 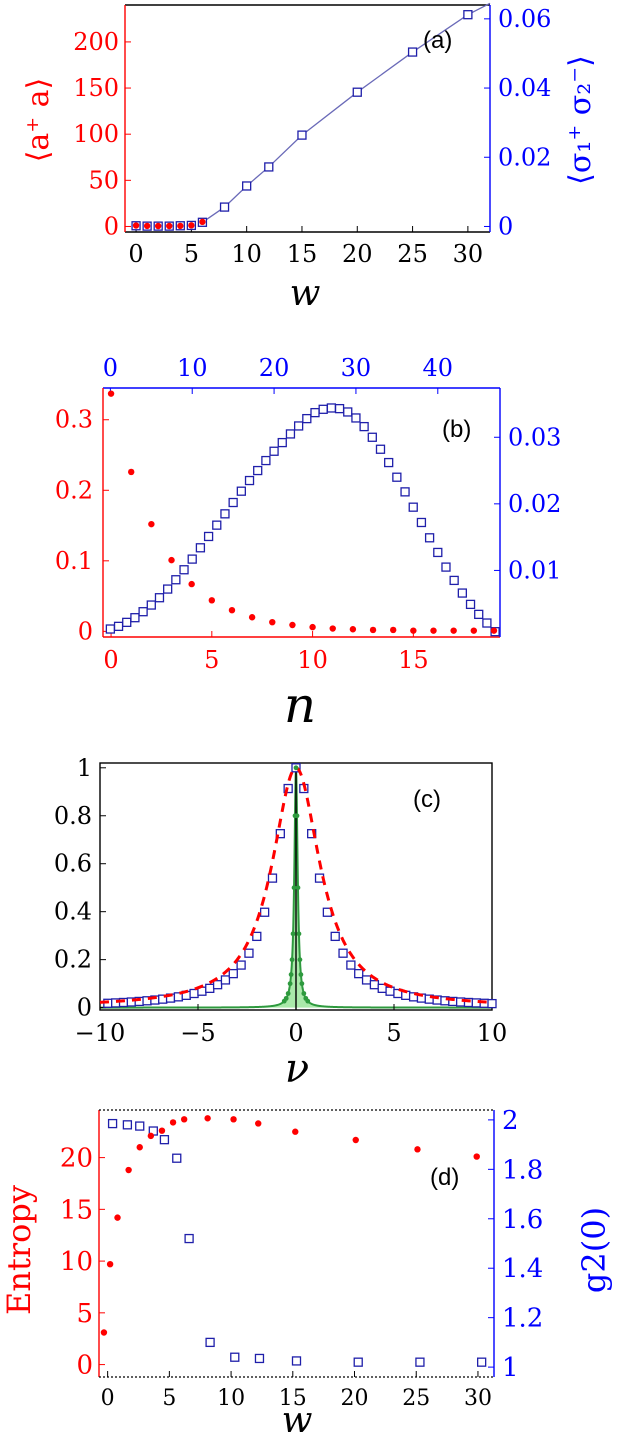 I want to click on tick-label: 0.3, so click(x=74, y=420).